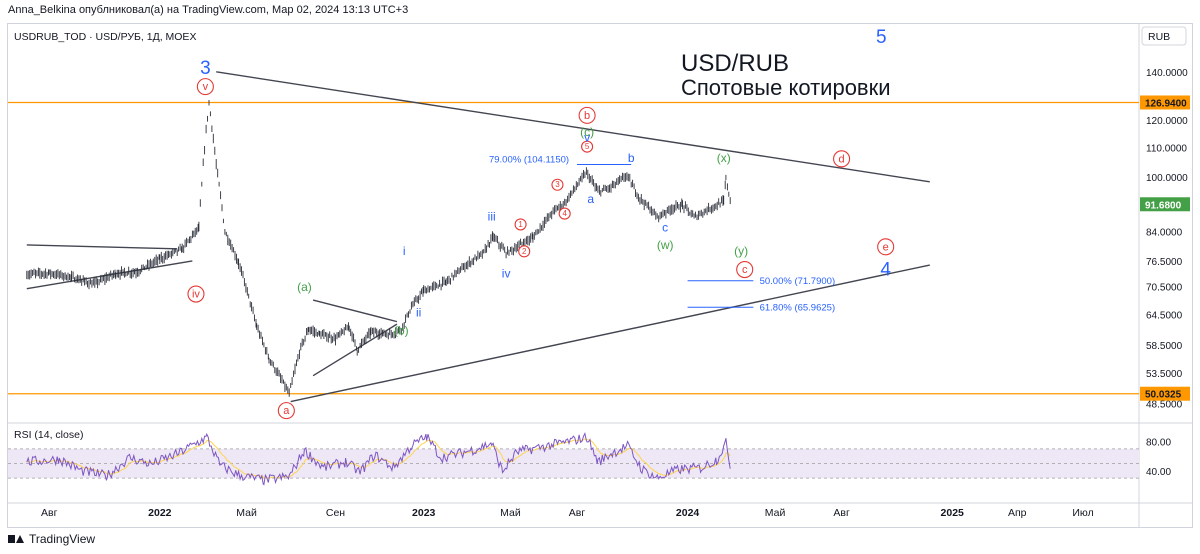 The image size is (1200, 554). Describe the element at coordinates (1164, 262) in the screenshot. I see `price-axis-tick: 76.5000` at that location.